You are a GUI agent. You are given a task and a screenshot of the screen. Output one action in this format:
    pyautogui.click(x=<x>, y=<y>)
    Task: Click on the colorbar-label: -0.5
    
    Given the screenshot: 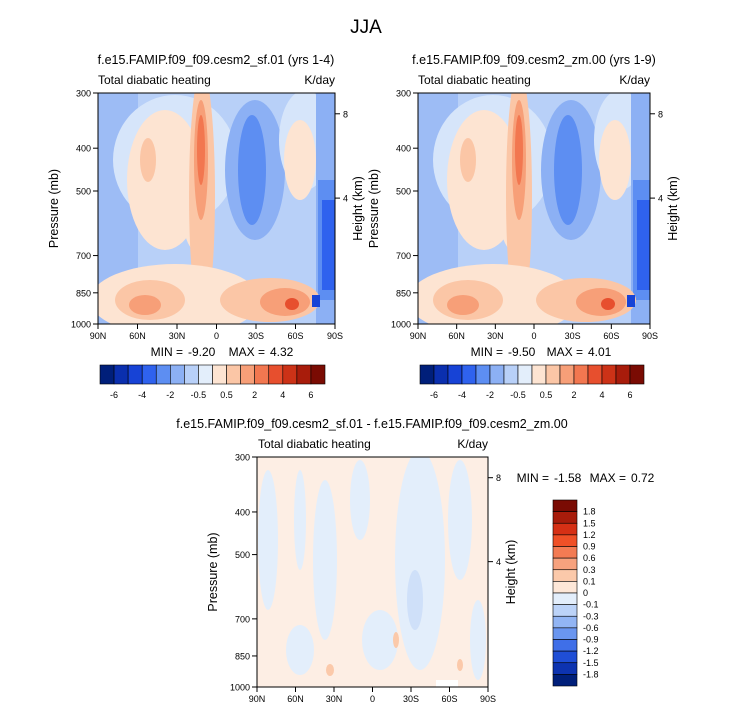 What is the action you would take?
    pyautogui.click(x=199, y=395)
    